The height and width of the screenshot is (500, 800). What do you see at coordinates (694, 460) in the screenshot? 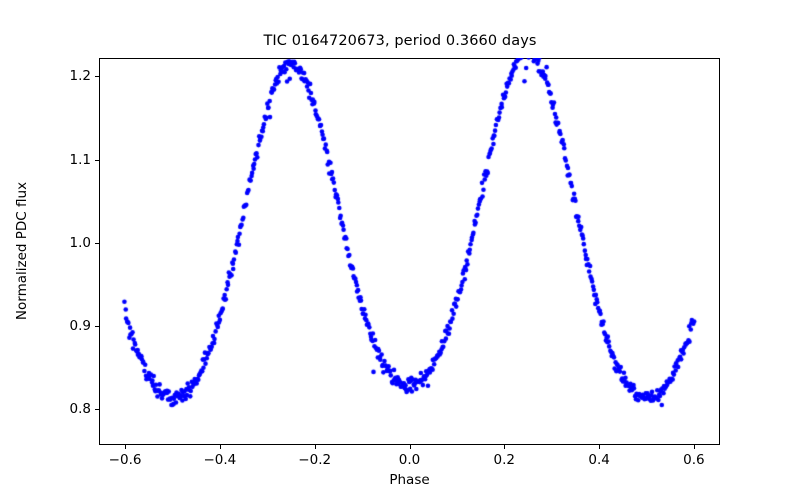
I see `x-tick-label: 0.6` at bounding box center [694, 460].